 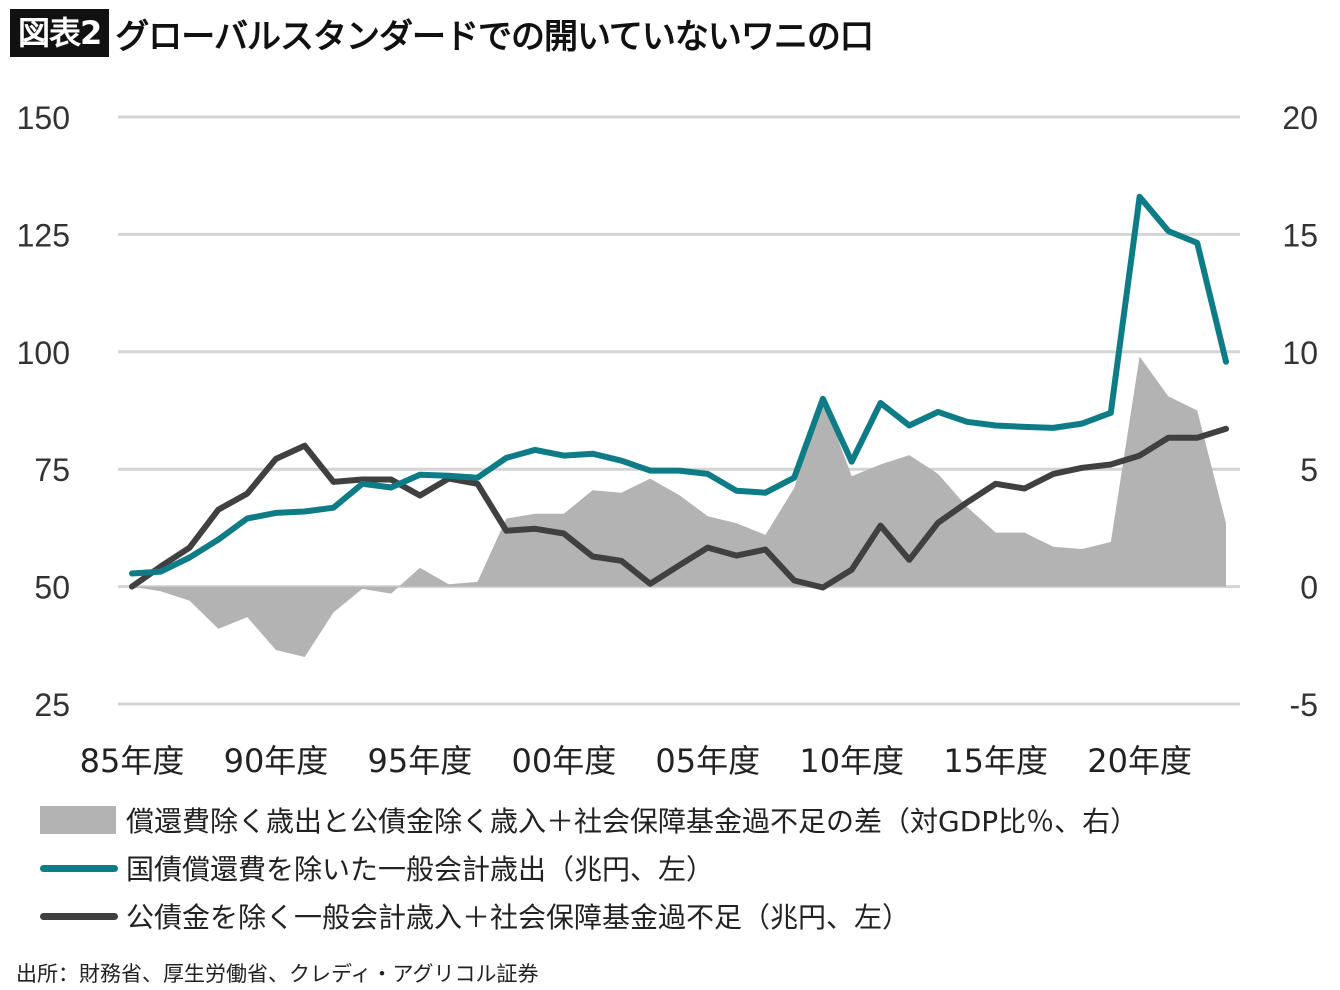 What do you see at coordinates (78, 820) in the screenshot?
I see `legend-swatch-area` at bounding box center [78, 820].